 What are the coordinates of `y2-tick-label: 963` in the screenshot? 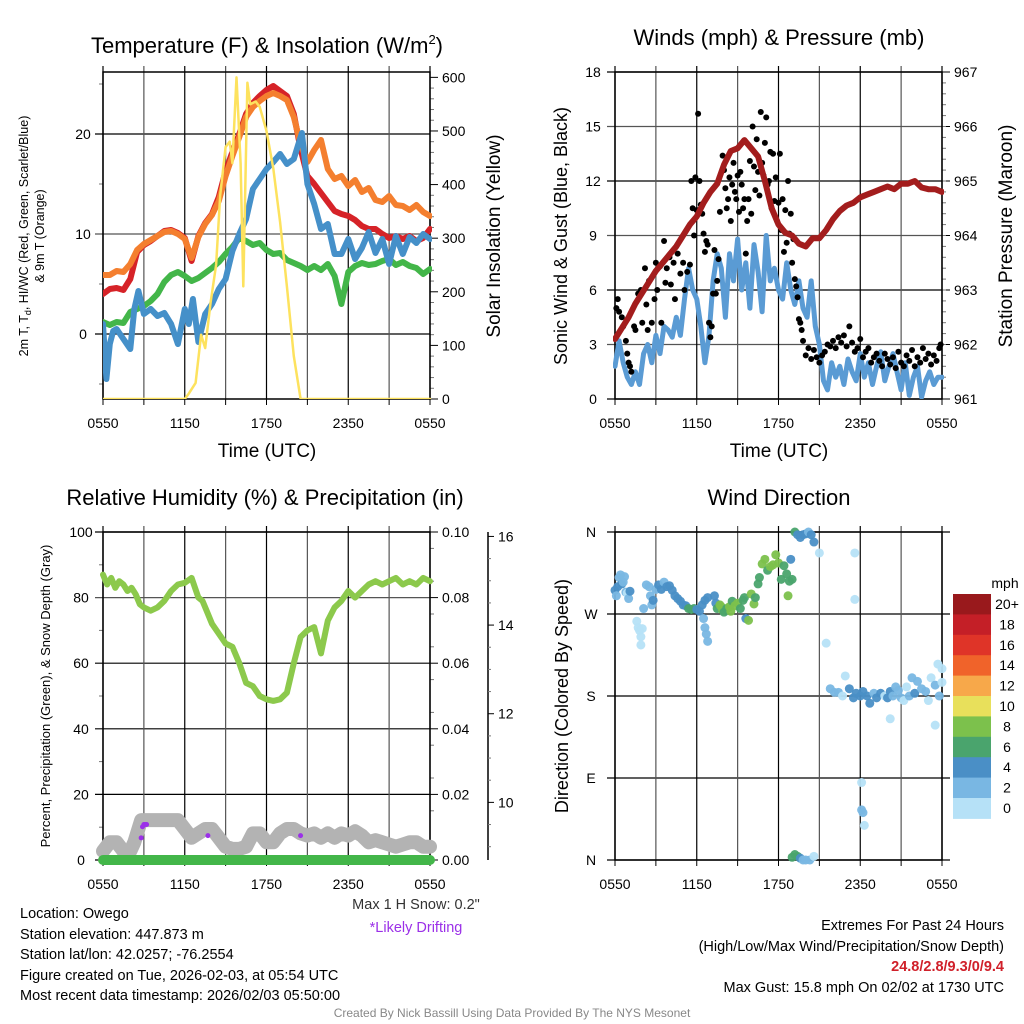 It's located at (966, 290).